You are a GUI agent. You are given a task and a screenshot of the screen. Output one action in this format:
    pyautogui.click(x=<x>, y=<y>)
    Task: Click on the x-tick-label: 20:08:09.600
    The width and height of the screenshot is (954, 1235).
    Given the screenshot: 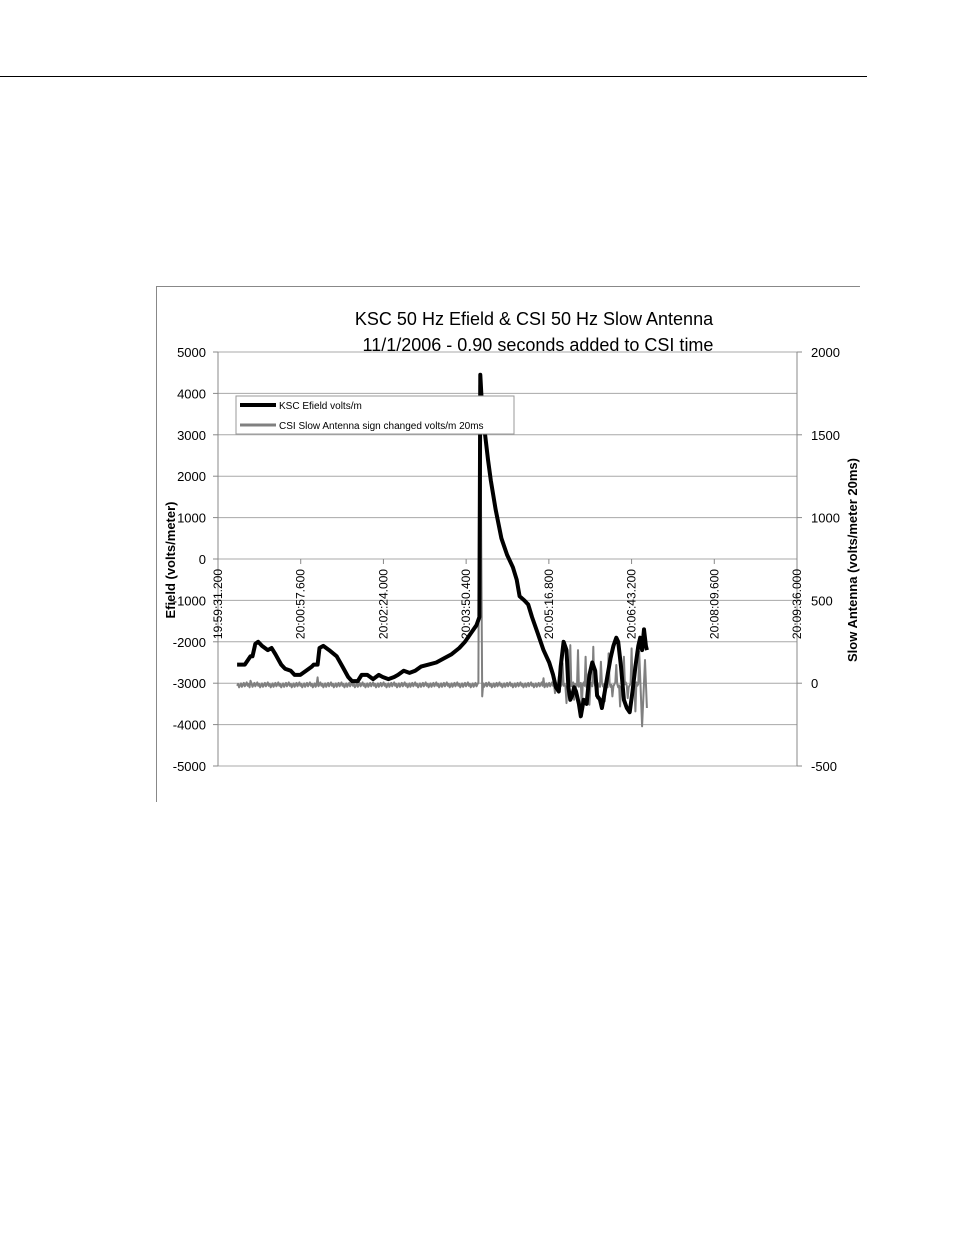 What is the action you would take?
    pyautogui.click(x=714, y=604)
    